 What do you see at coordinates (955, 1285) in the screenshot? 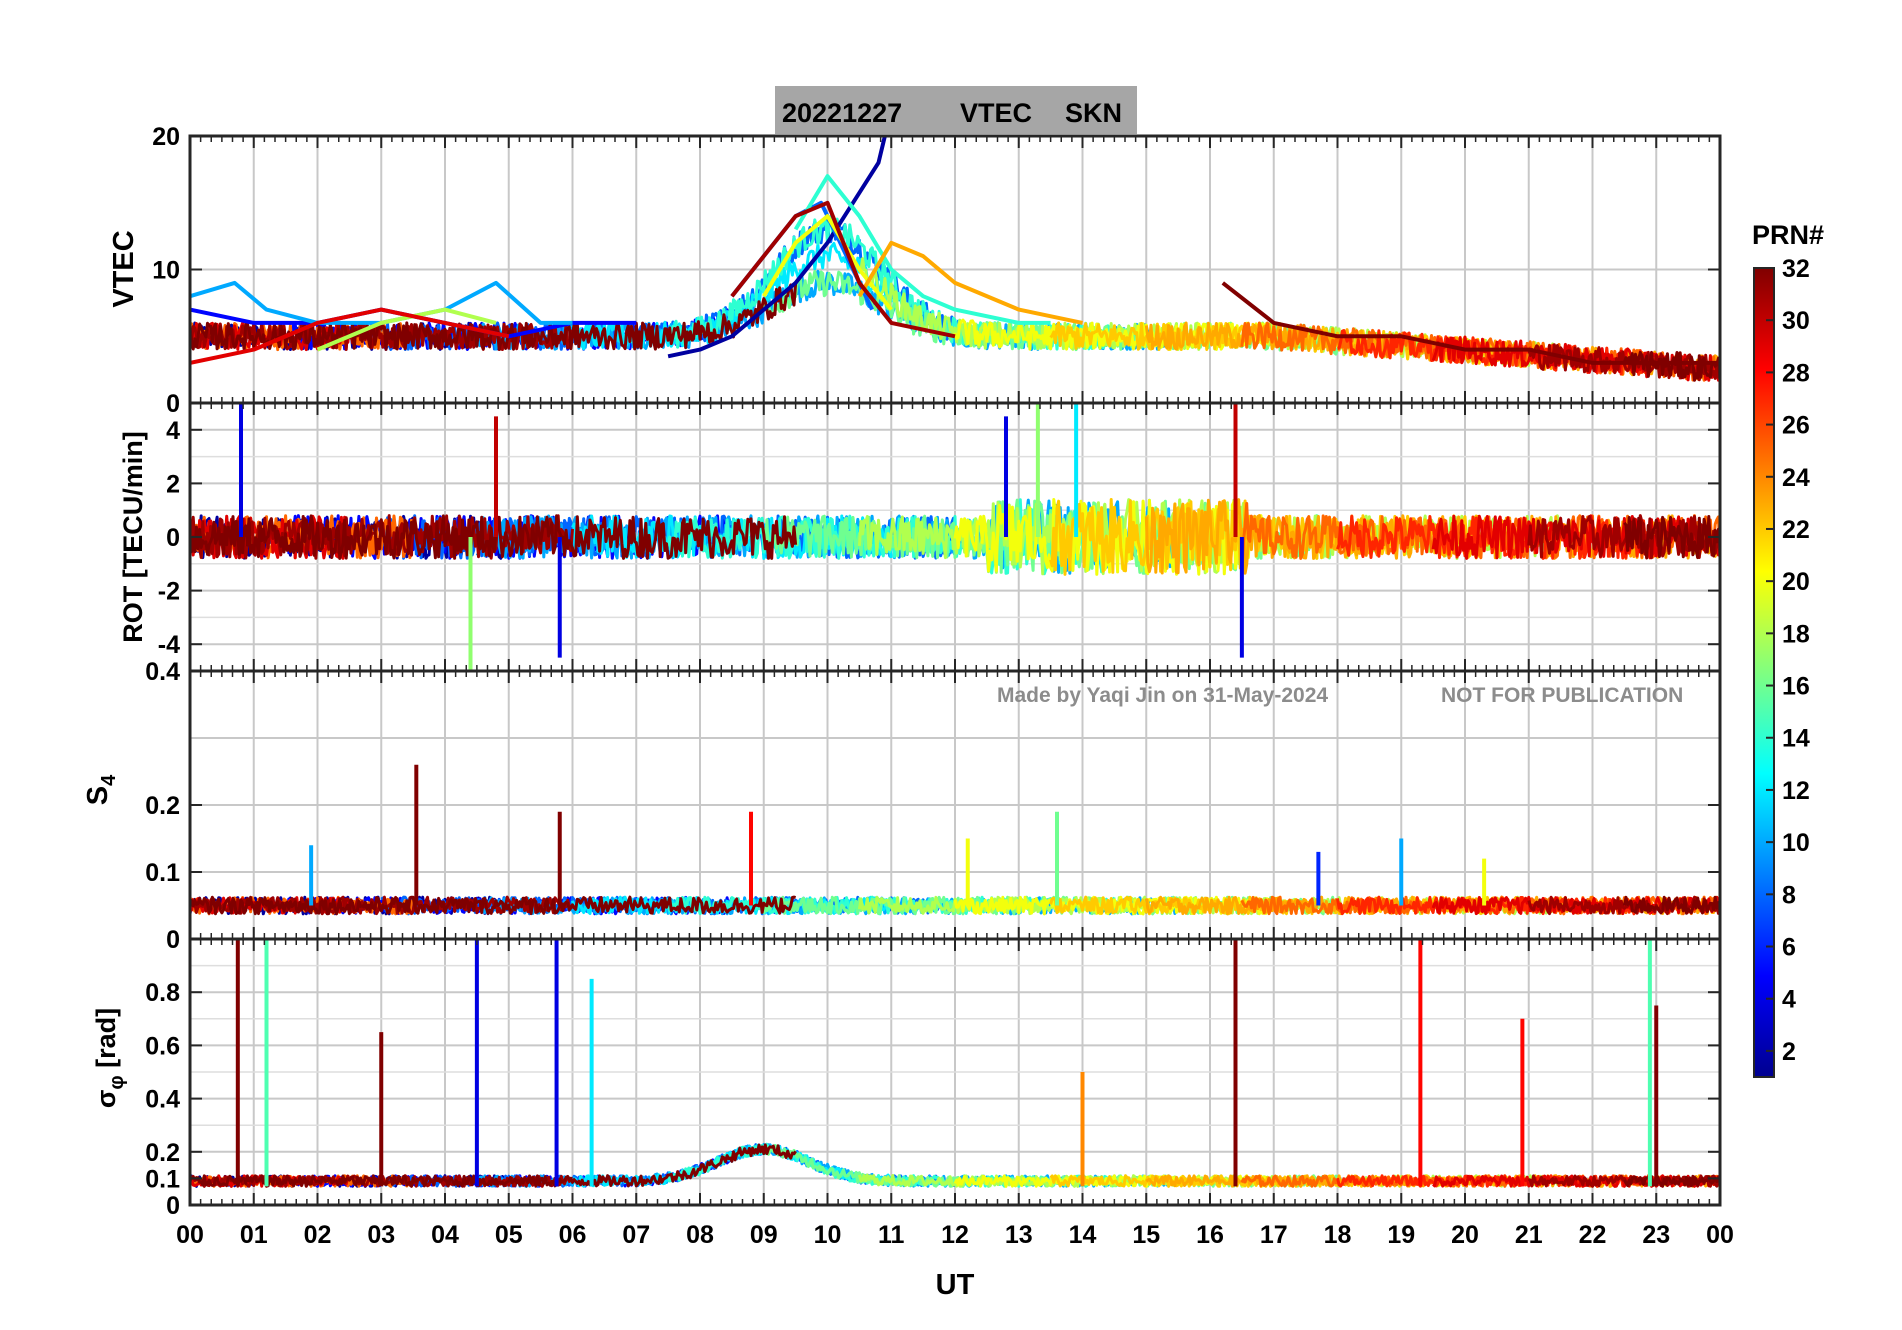
I see `x-axis-label: UT` at bounding box center [955, 1285].